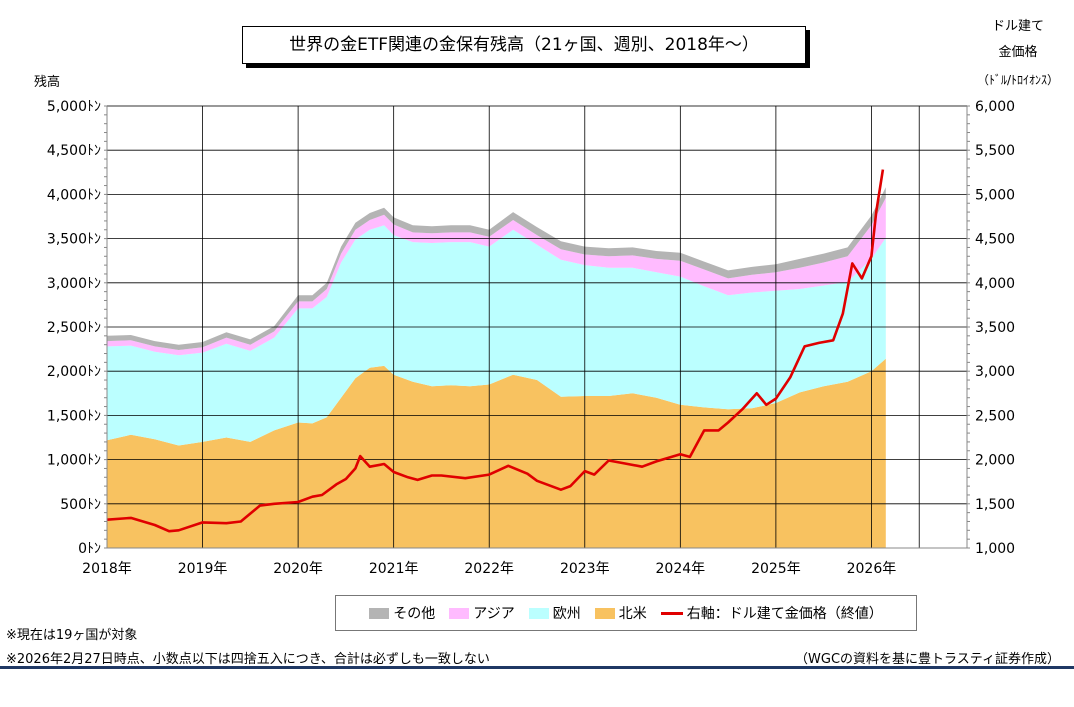 The image size is (1074, 707). I want to click on legend-label: 欧州, so click(566, 614).